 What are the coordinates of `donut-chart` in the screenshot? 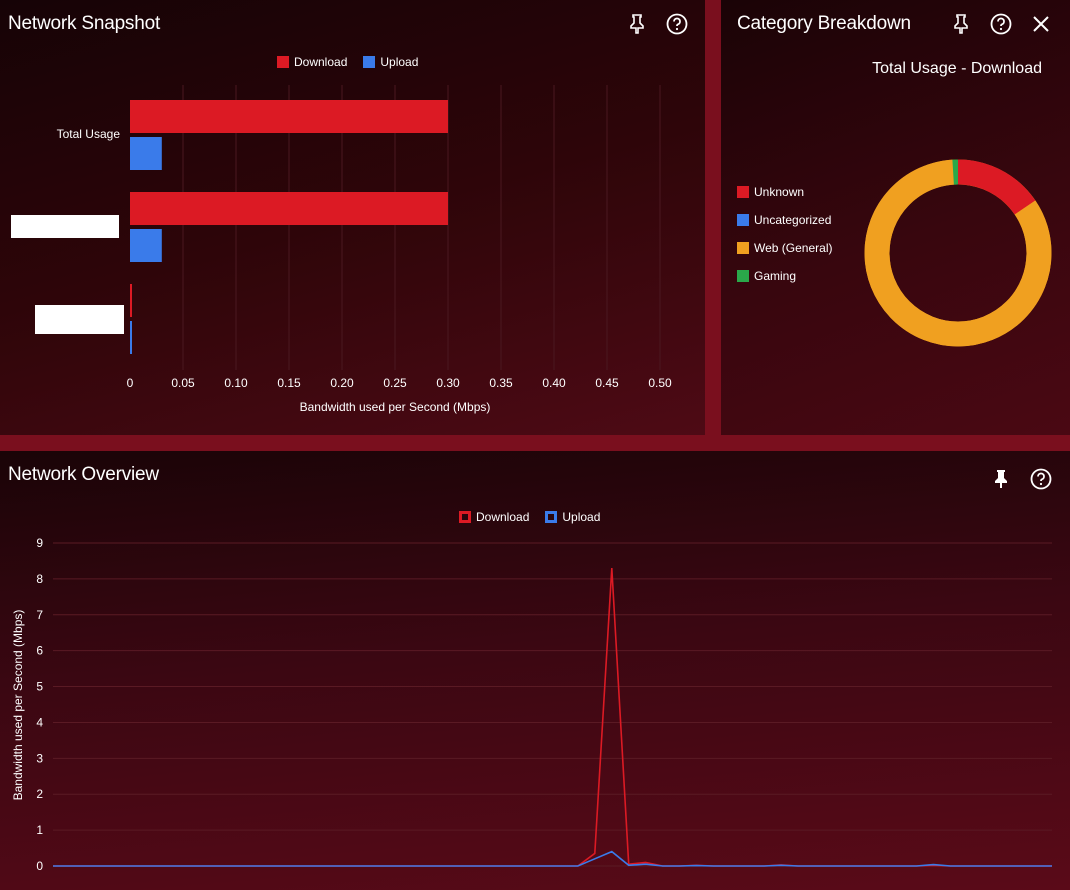 It's located at (958, 253).